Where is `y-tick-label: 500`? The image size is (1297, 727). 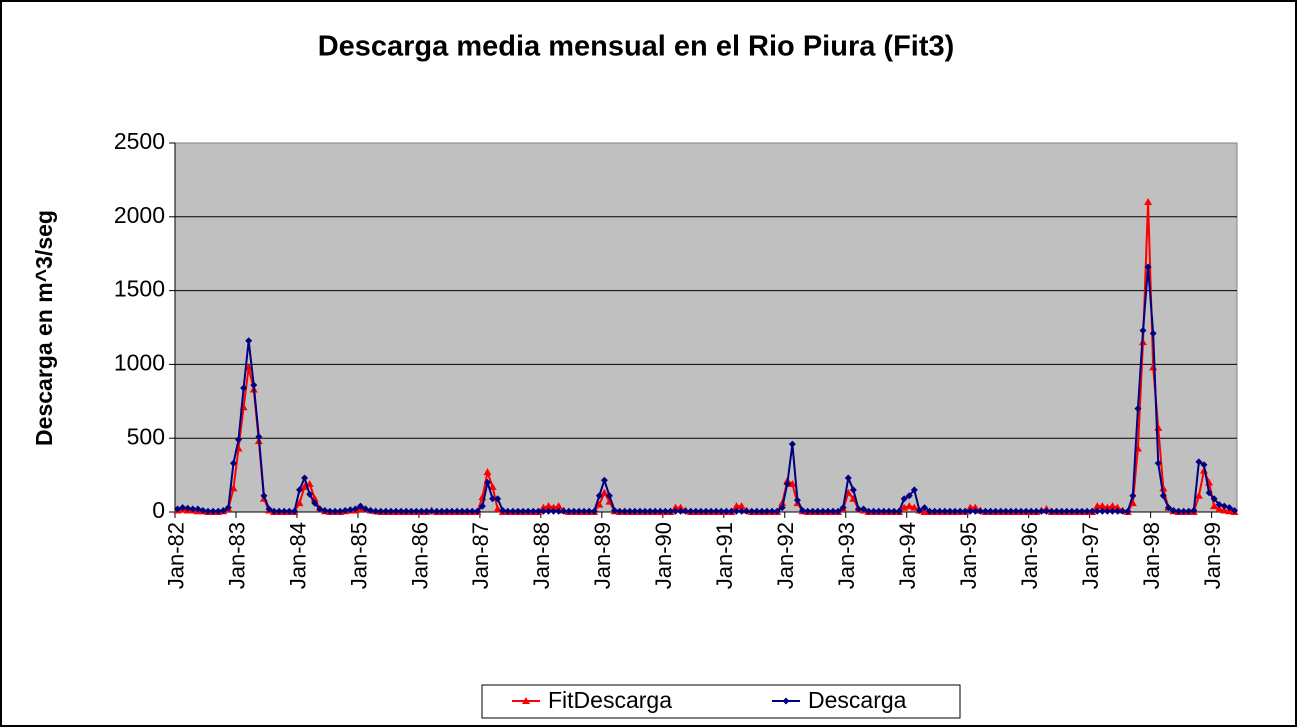 y-tick-label: 500 is located at coordinates (146, 436).